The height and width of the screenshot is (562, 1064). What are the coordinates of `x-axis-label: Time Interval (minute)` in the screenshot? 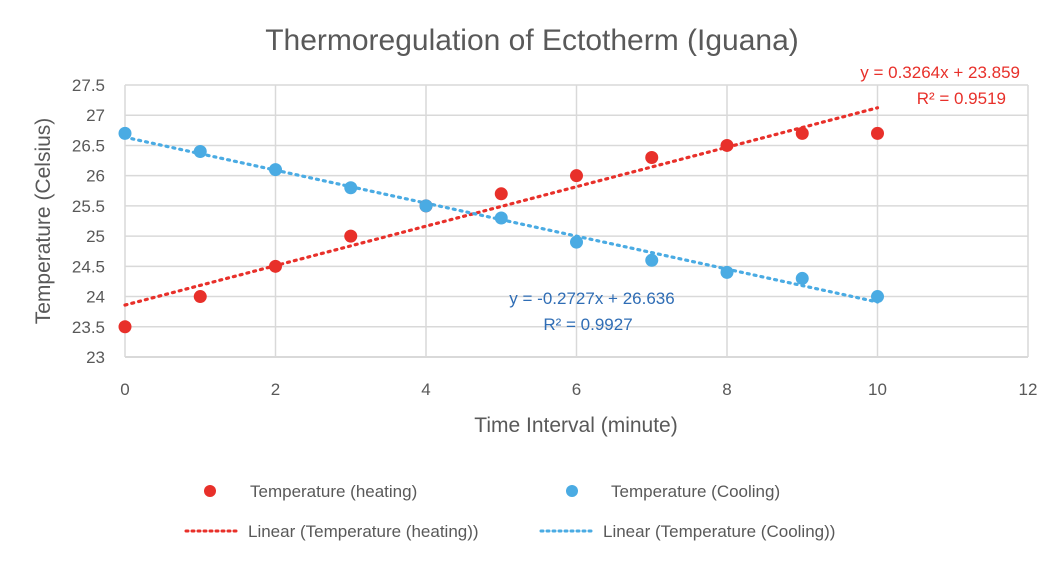 It's located at (575, 425).